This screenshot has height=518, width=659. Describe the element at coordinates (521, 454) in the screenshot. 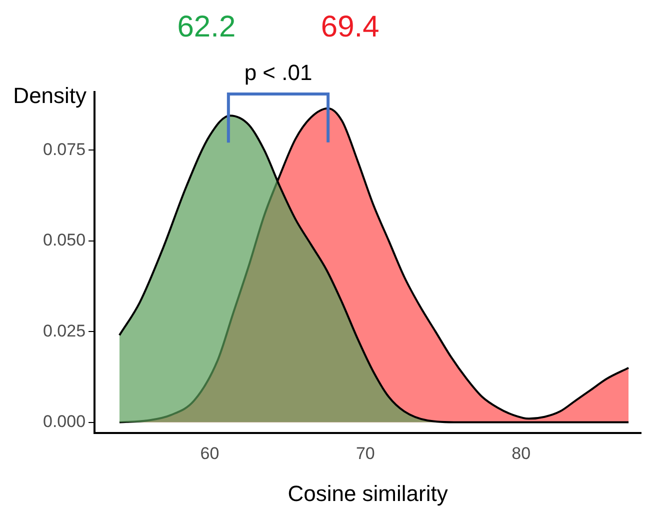

I see `x-tick-label: 80` at that location.